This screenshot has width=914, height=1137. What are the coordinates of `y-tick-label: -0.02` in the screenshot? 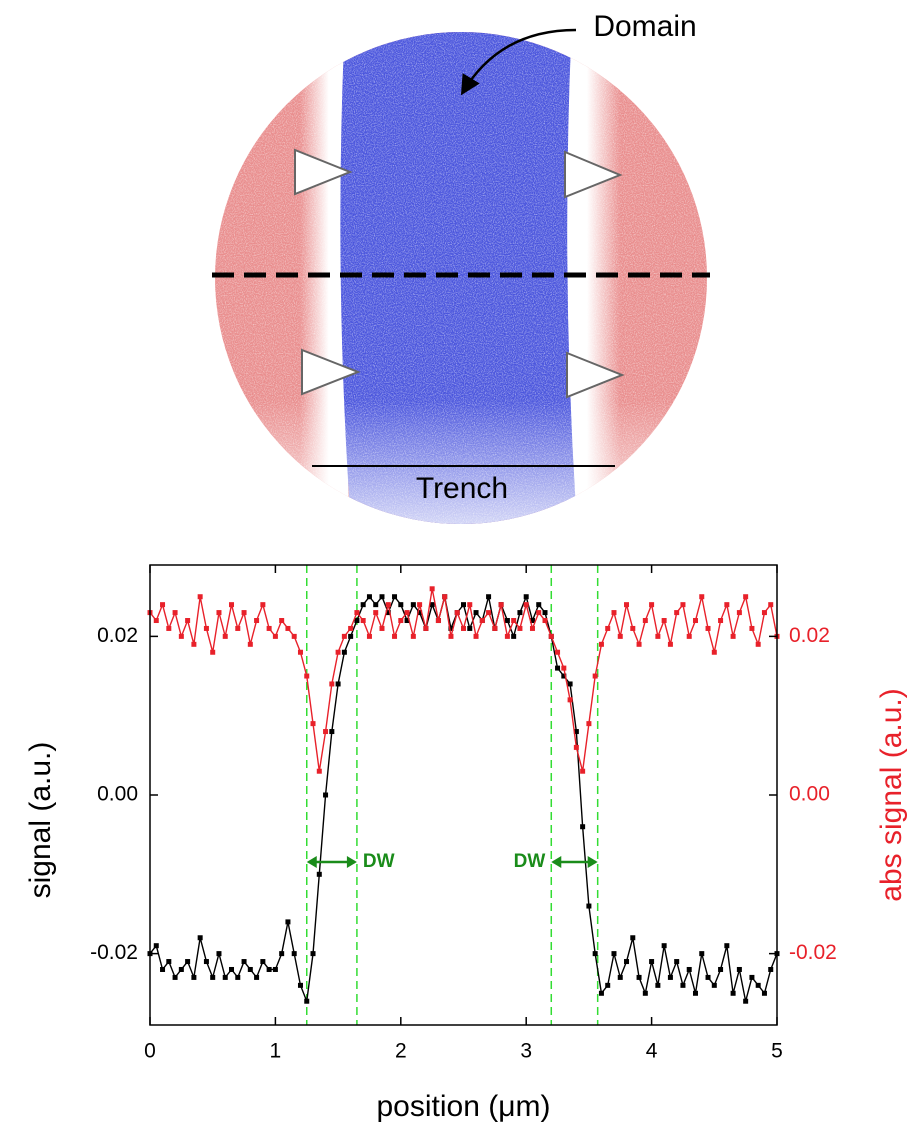 It's located at (114, 952).